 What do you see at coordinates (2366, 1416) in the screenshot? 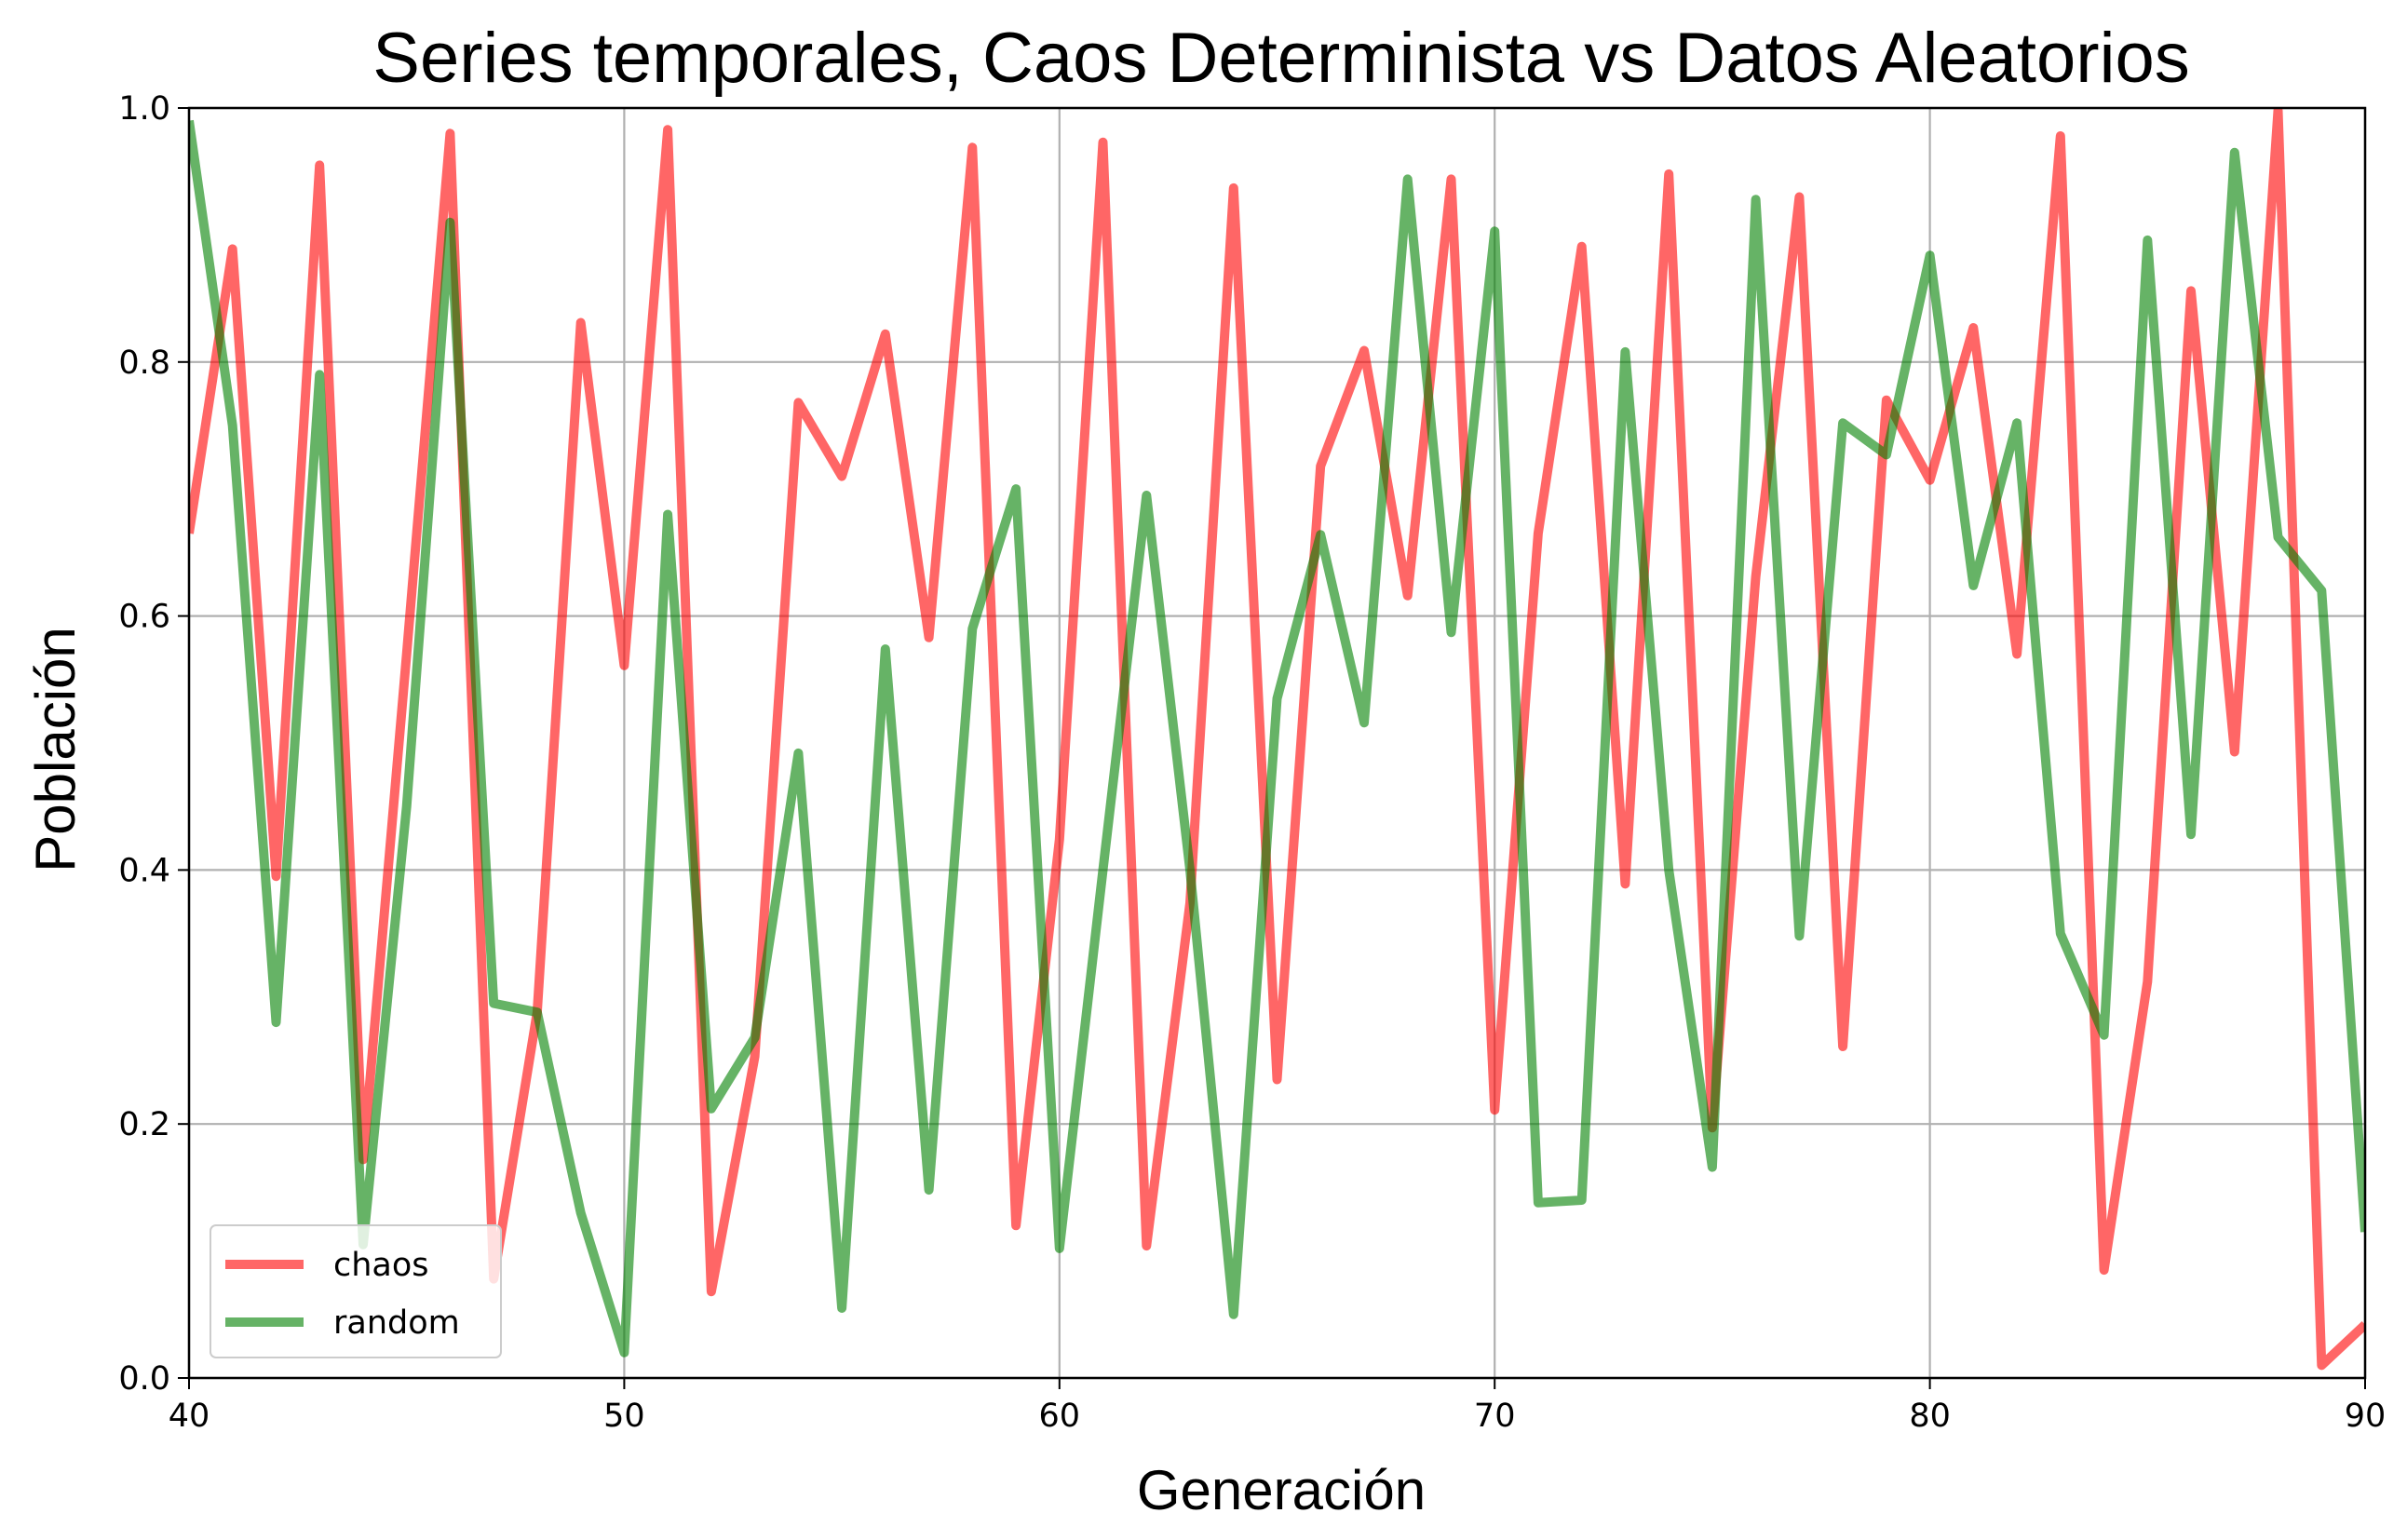
I see `x-tick-label: 90` at bounding box center [2366, 1416].